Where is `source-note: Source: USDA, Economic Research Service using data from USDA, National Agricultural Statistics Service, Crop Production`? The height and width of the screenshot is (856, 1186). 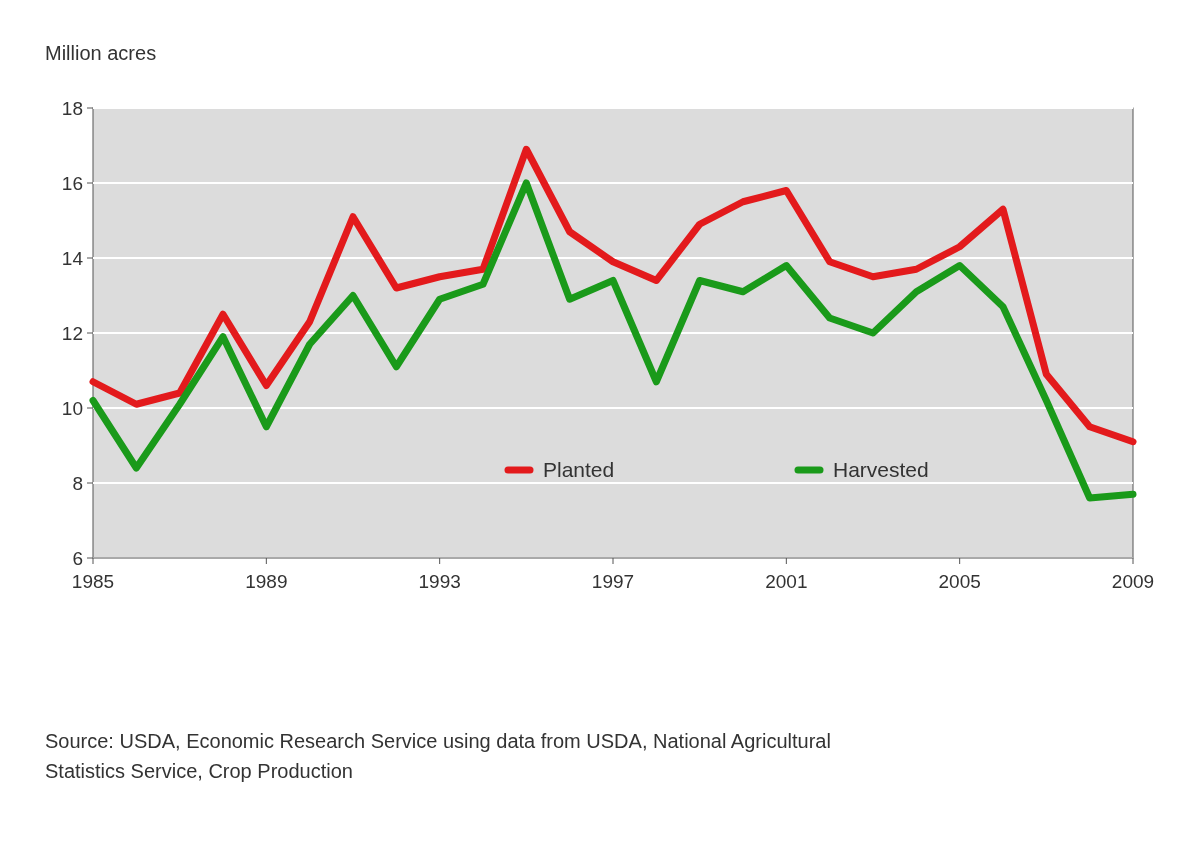 source-note: Source: USDA, Economic Research Service using data from USDA, National Agricultural Statistics Service, Crop Production is located at coordinates (438, 756).